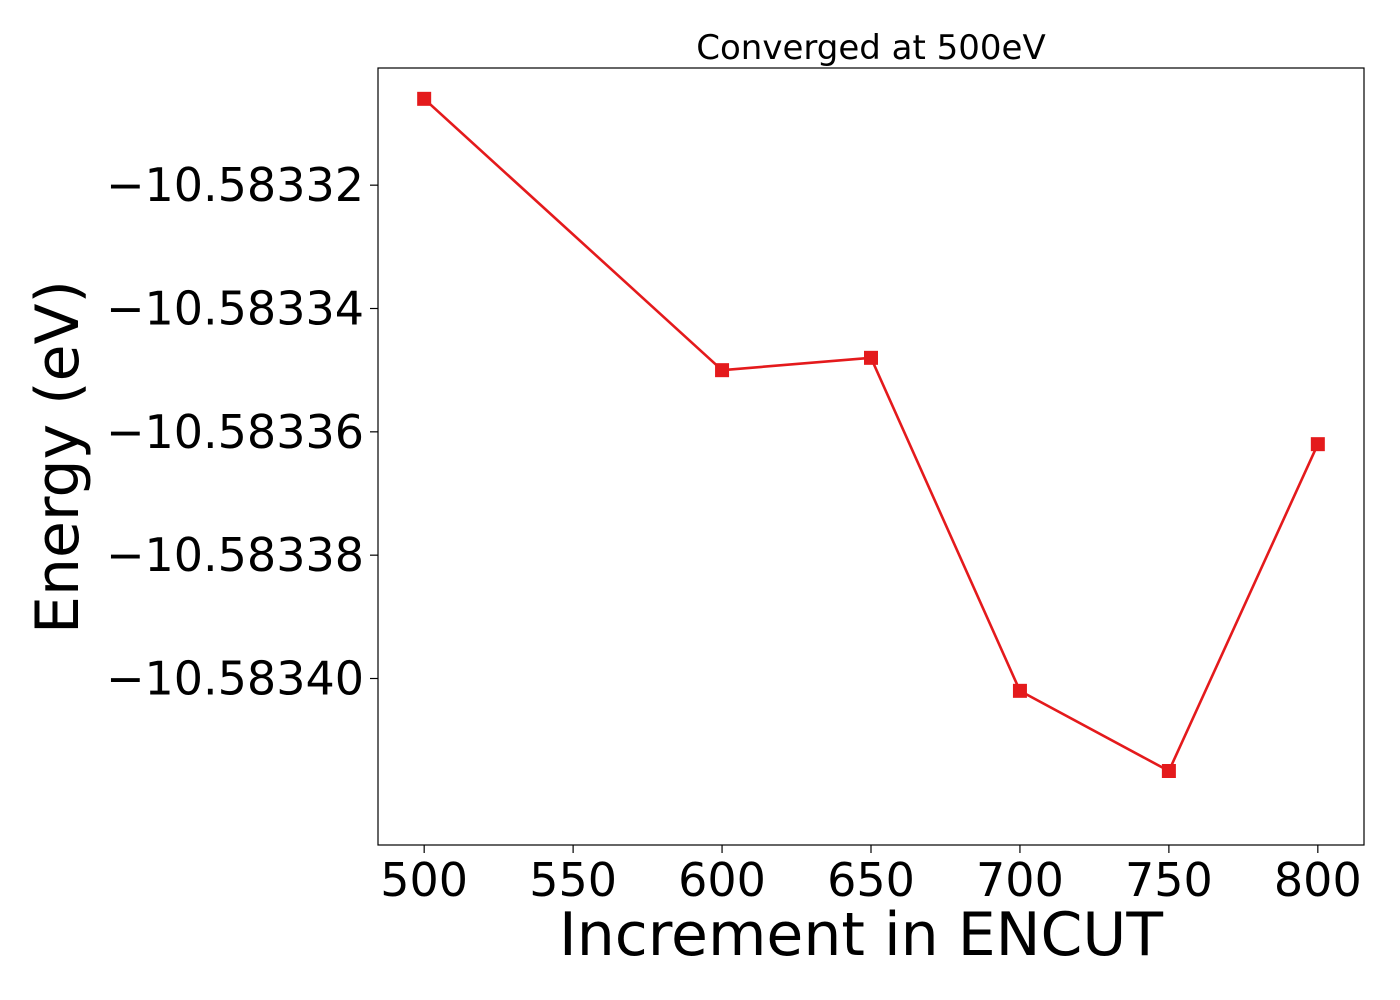 This screenshot has height=1000, width=1400. What do you see at coordinates (235, 309) in the screenshot?
I see `y-tick-label: −10.58334` at bounding box center [235, 309].